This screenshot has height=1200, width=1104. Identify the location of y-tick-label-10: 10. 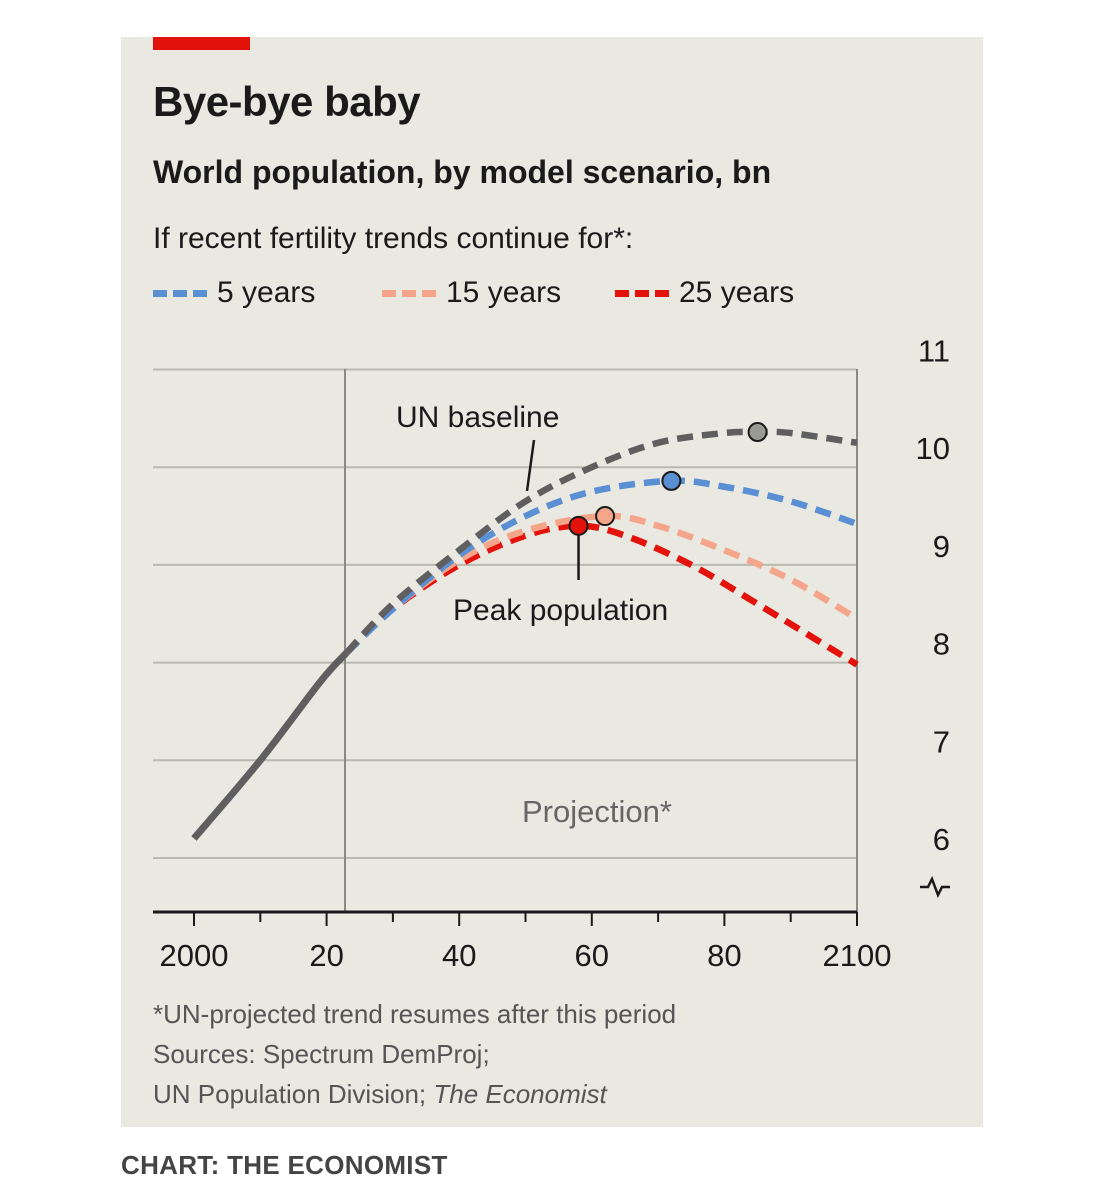
(933, 448).